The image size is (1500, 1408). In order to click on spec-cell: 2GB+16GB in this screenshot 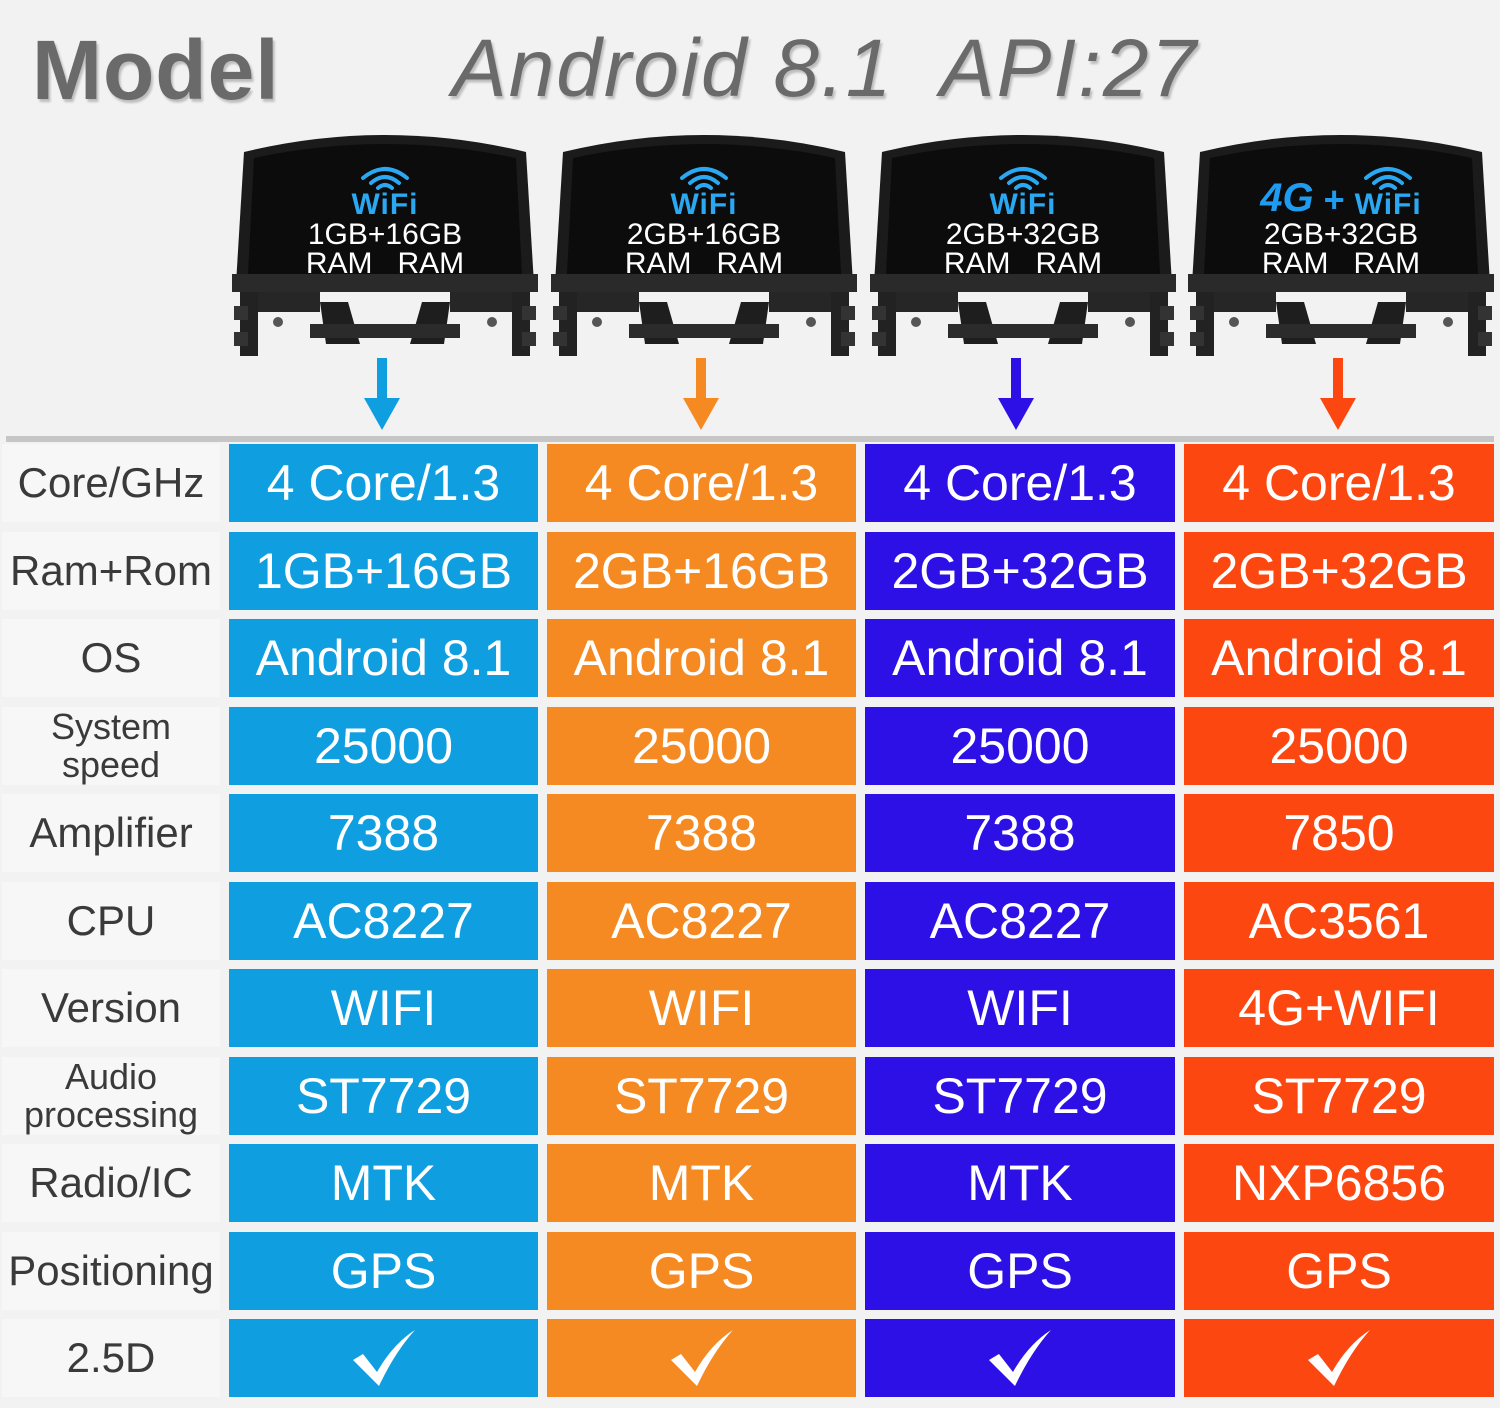, I will do `click(701, 571)`.